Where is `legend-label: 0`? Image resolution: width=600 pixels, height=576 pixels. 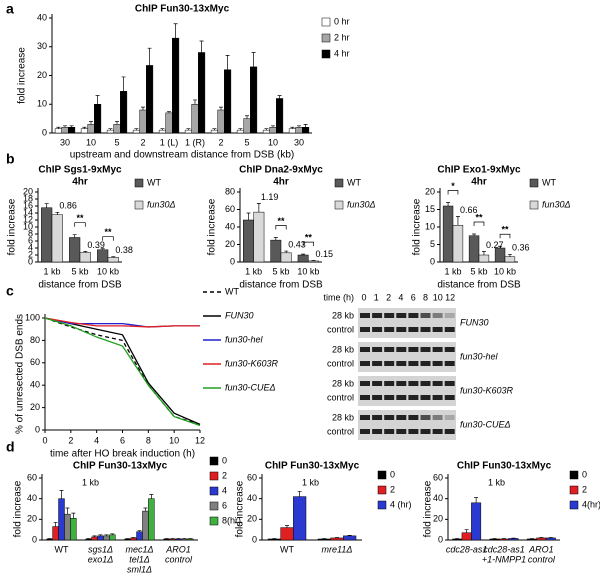 legend-label: 0 is located at coordinates (224, 460).